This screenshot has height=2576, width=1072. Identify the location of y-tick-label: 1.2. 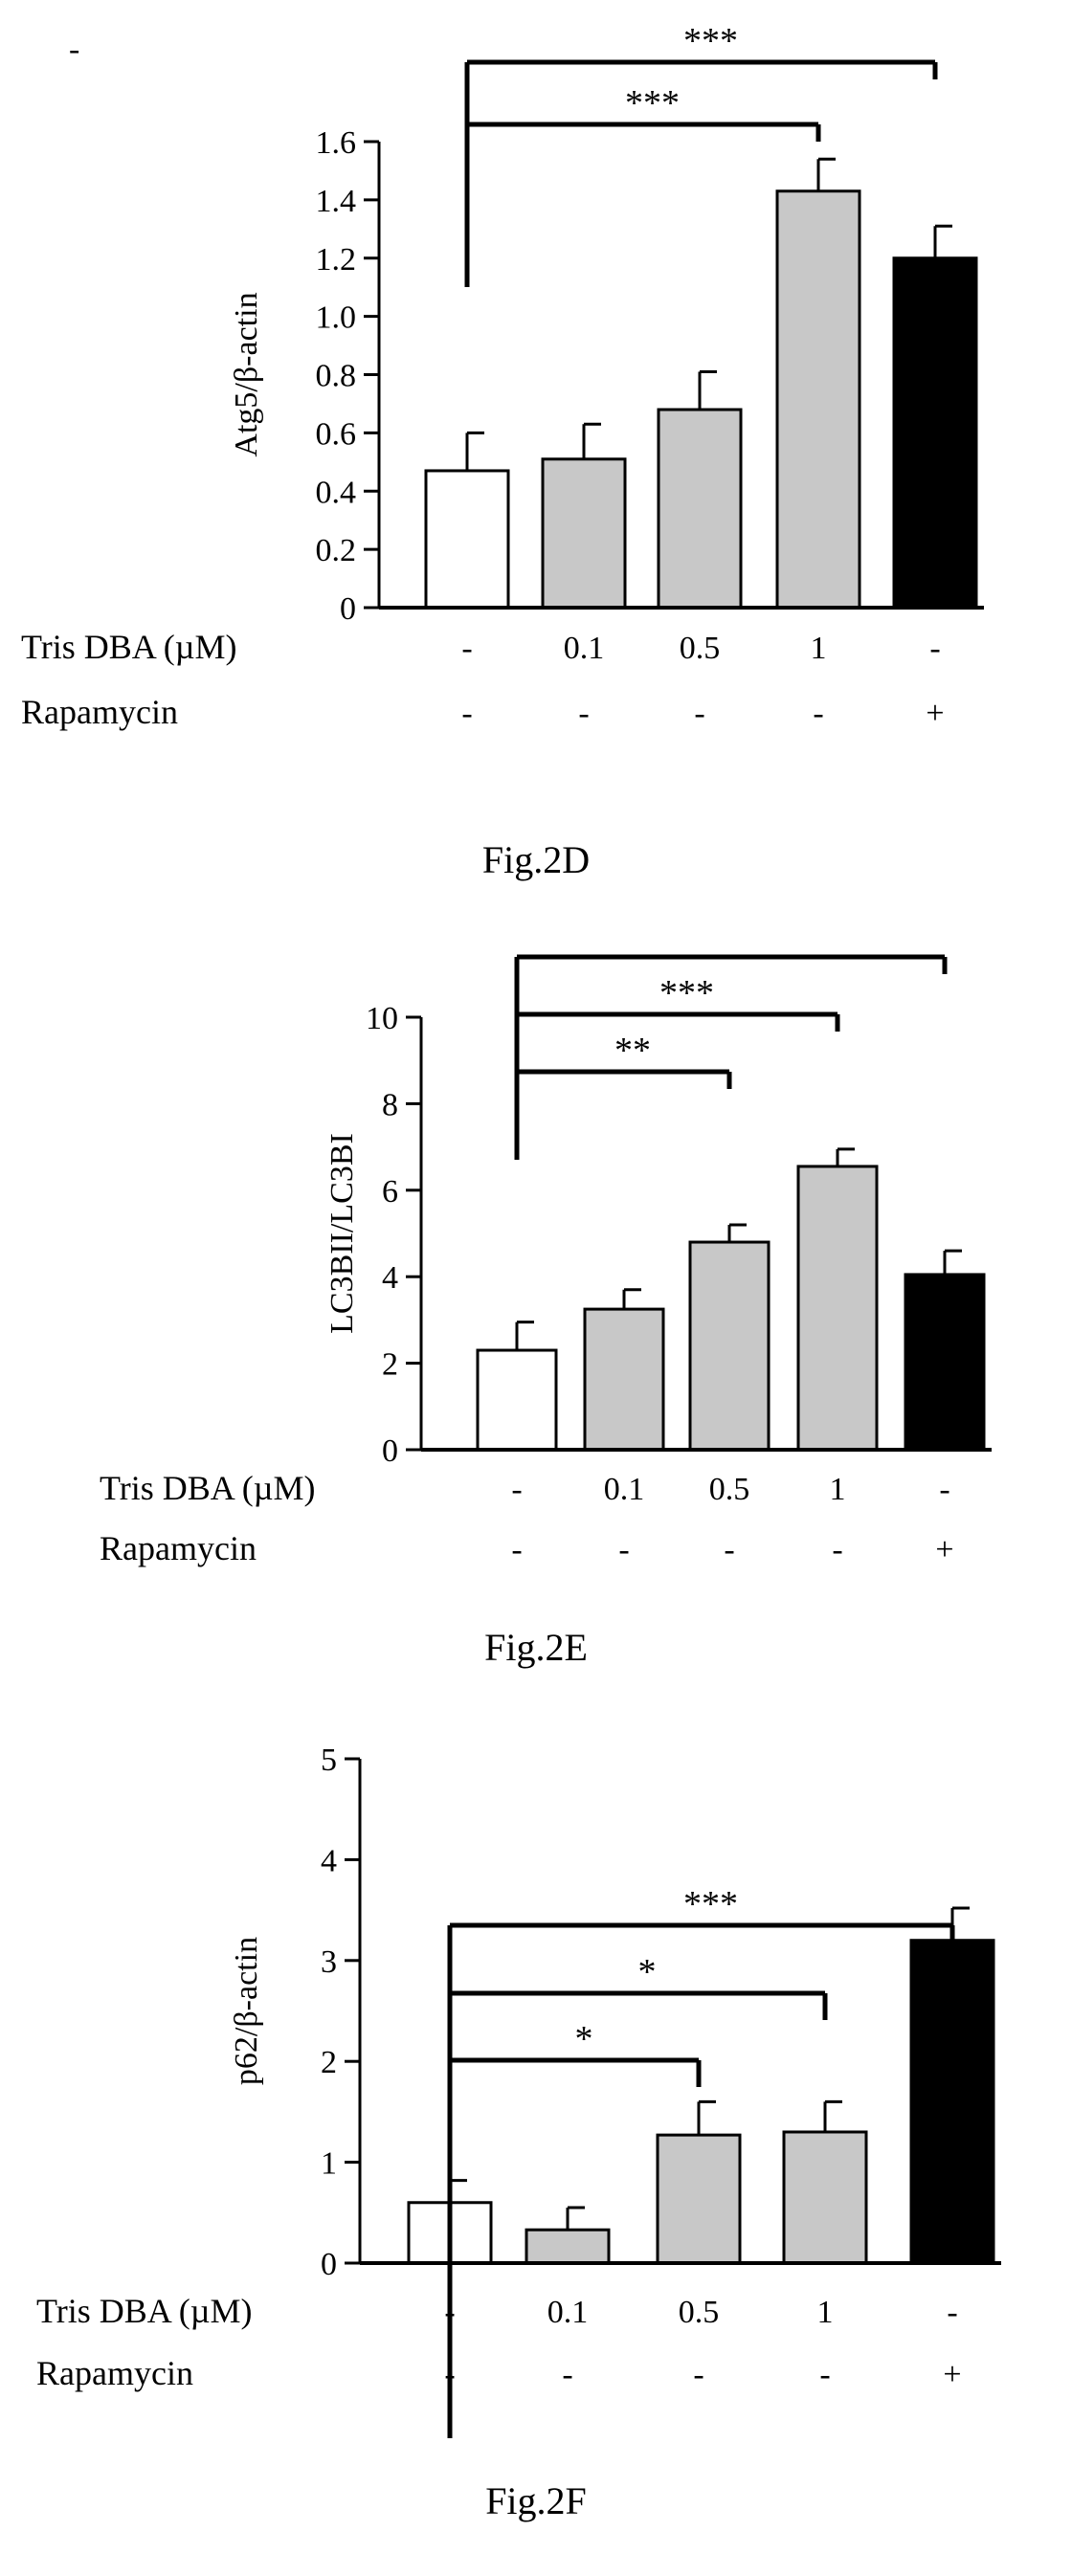
(336, 260).